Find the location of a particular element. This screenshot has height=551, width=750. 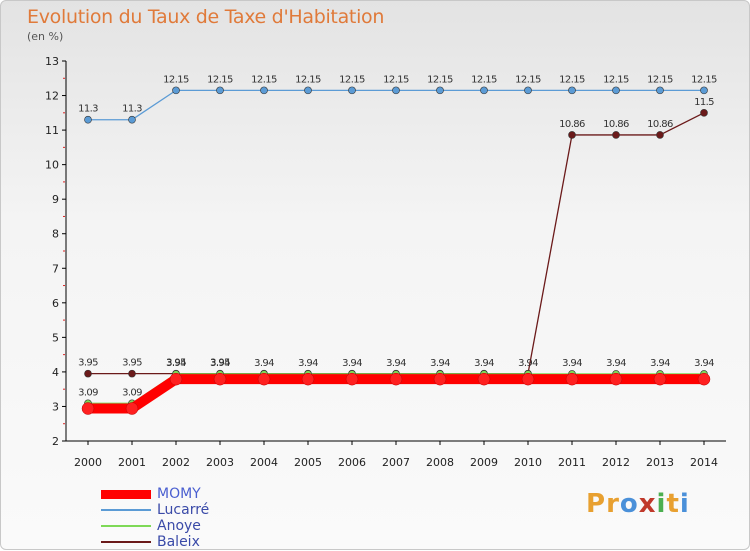

x-tick-label: 2003 is located at coordinates (220, 462).